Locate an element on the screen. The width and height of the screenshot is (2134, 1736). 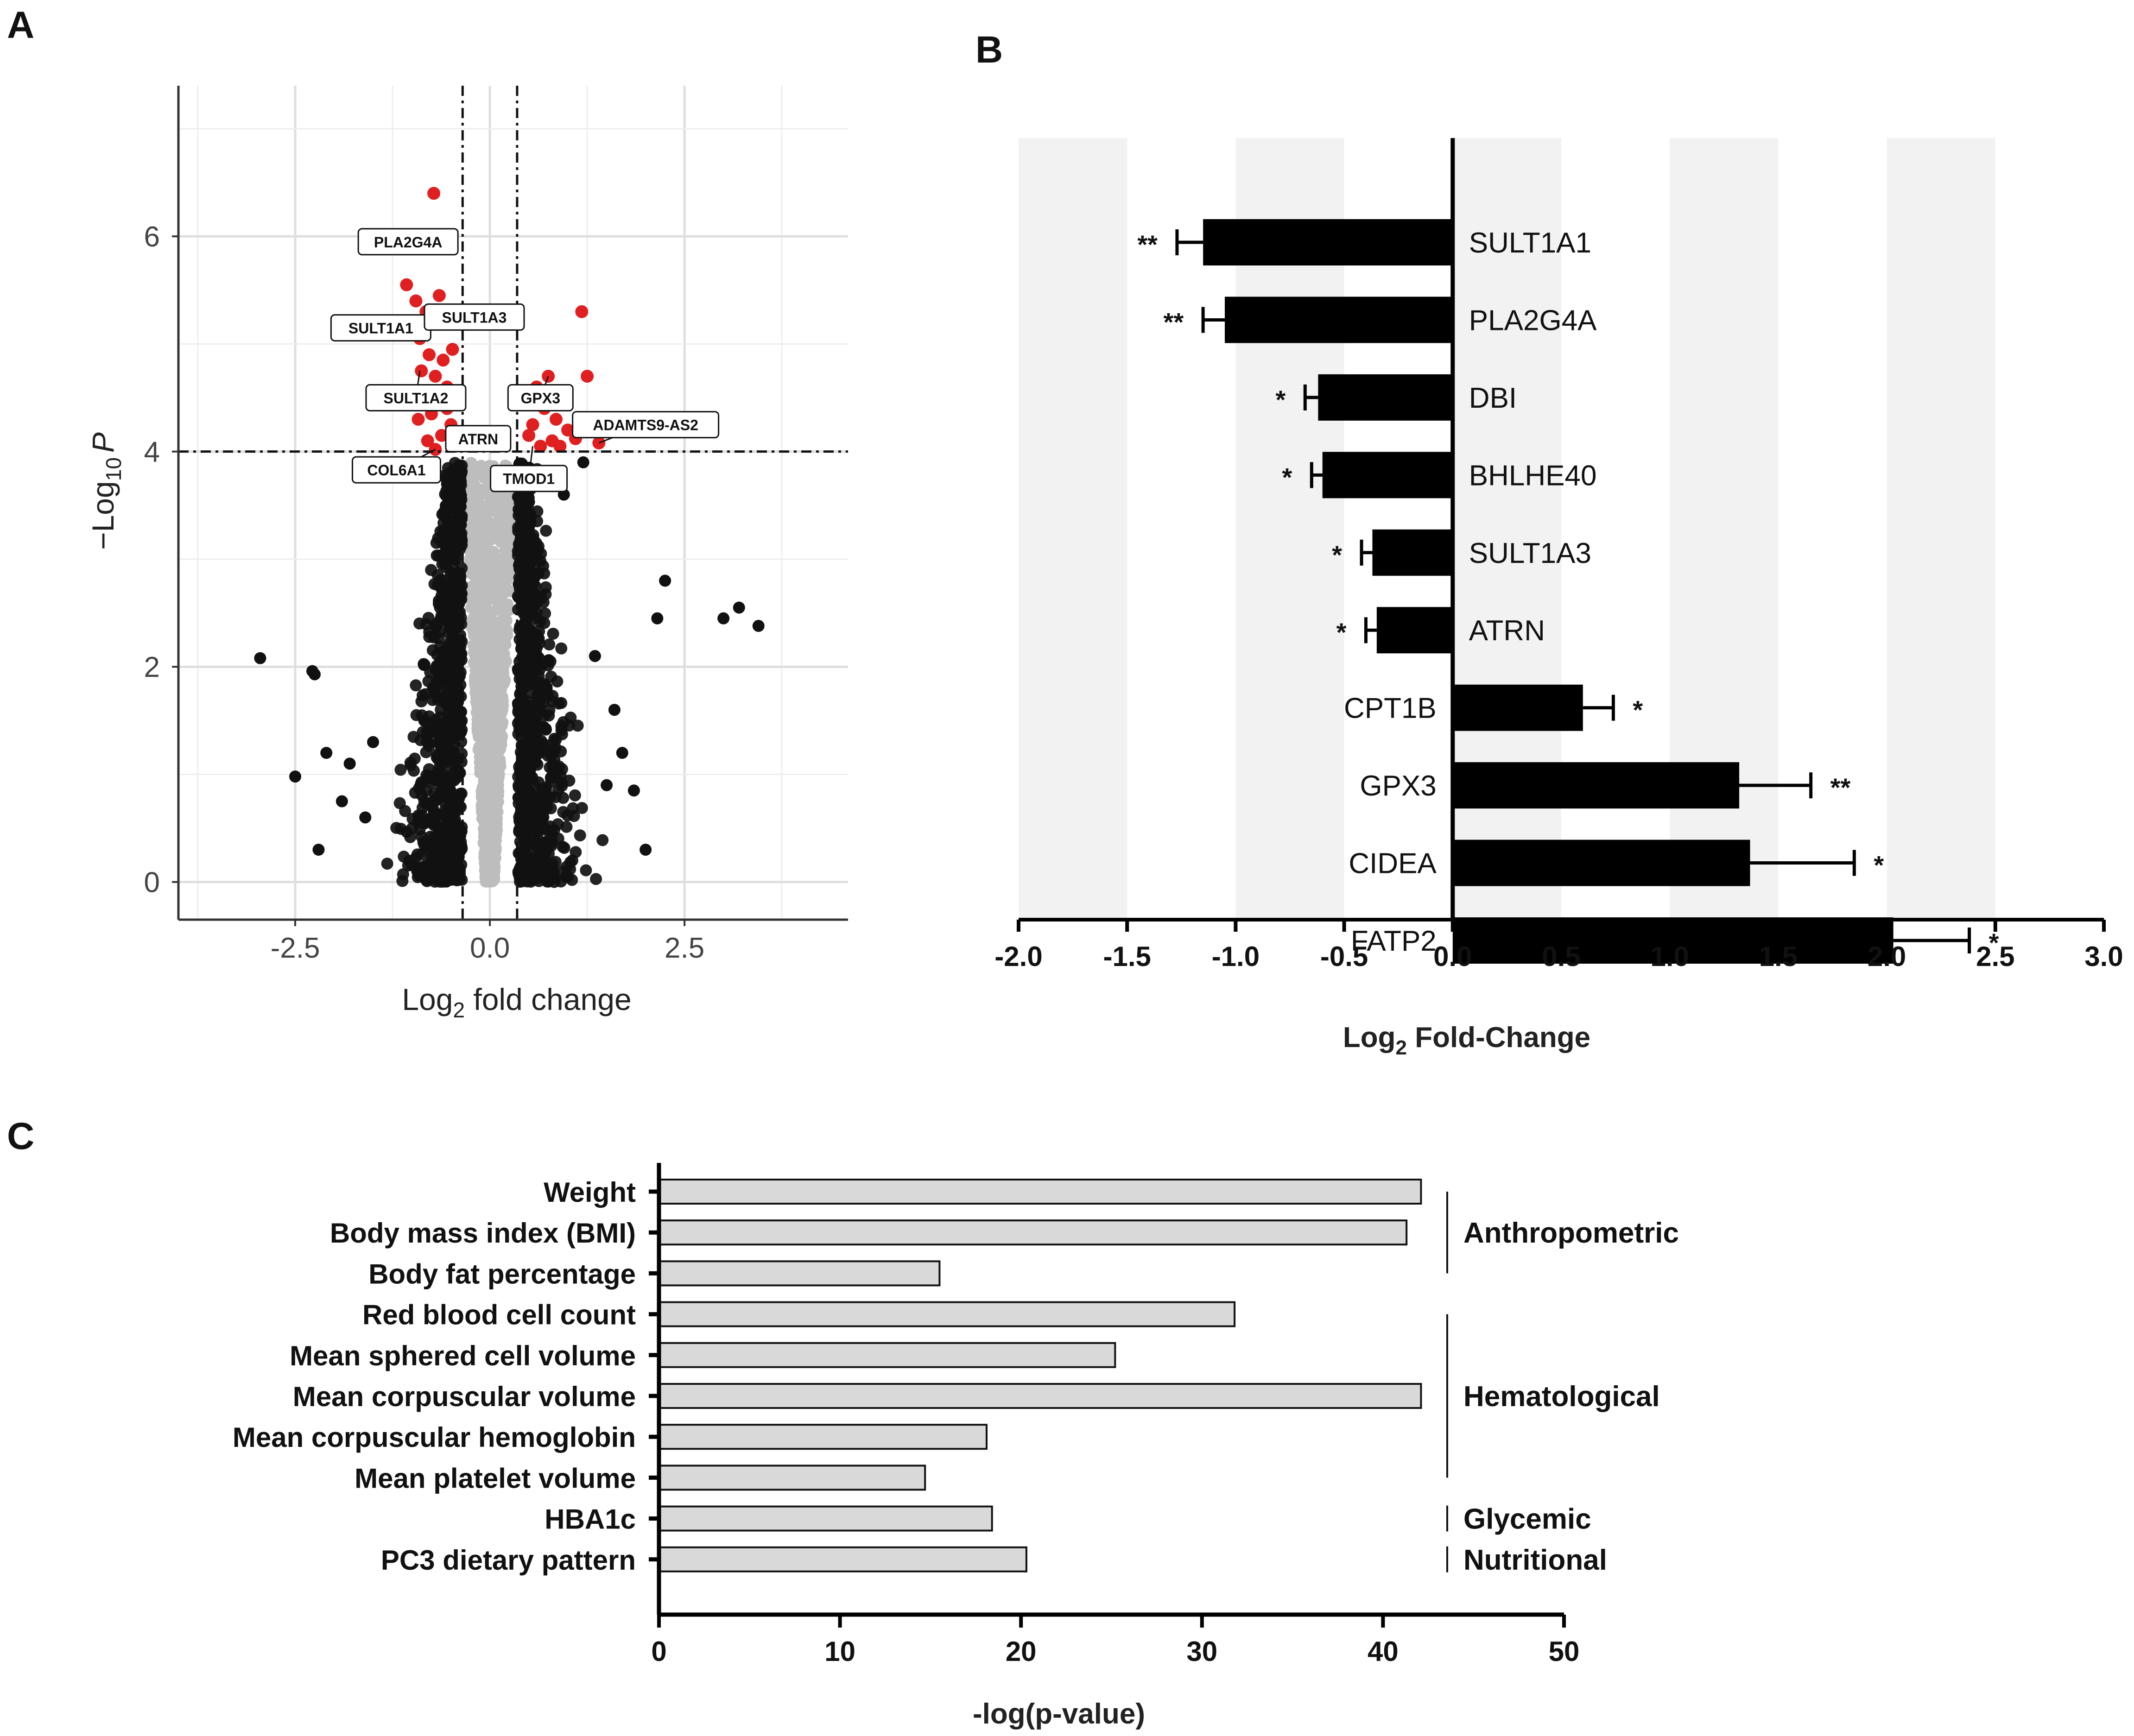
panel-c-category-label: Mean sphered cell volume is located at coordinates (463, 1355).